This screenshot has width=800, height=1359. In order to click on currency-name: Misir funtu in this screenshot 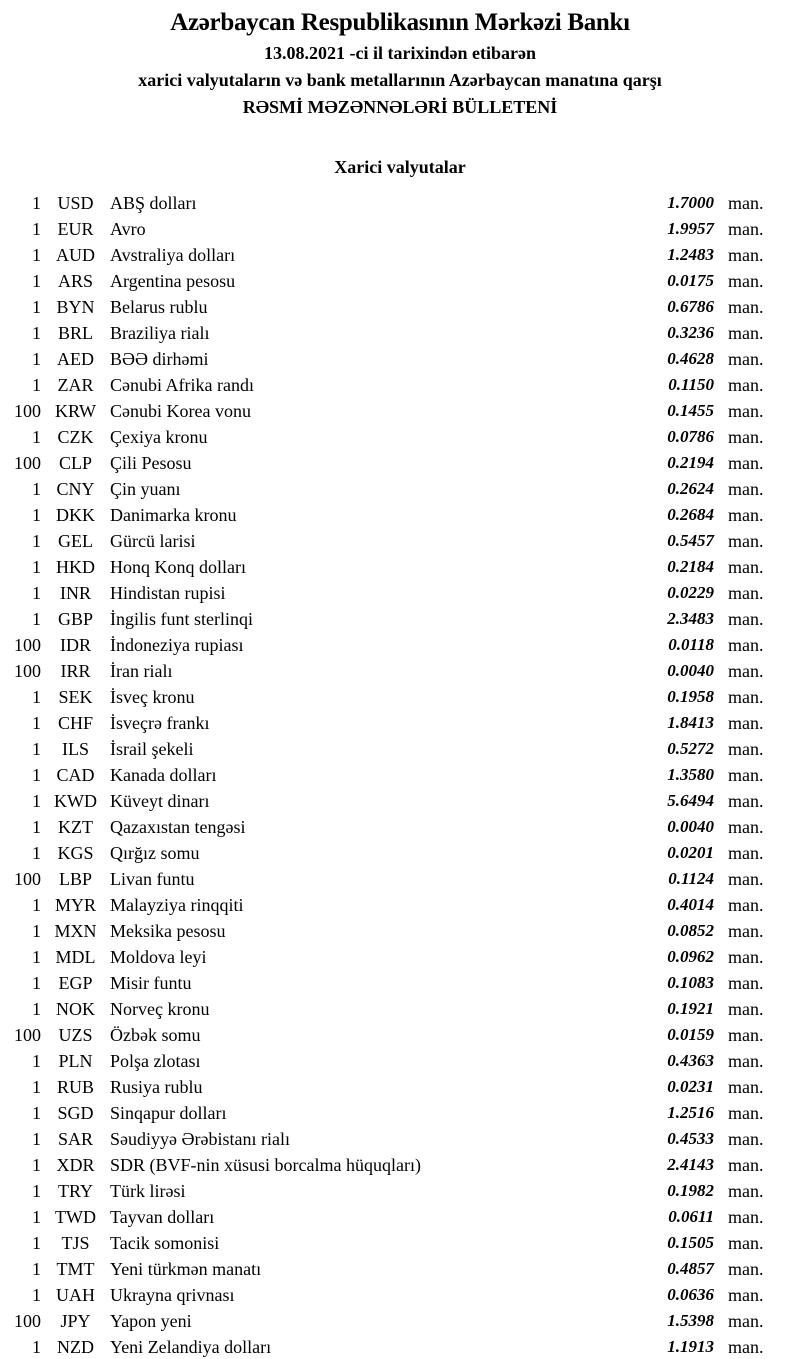, I will do `click(151, 983)`.